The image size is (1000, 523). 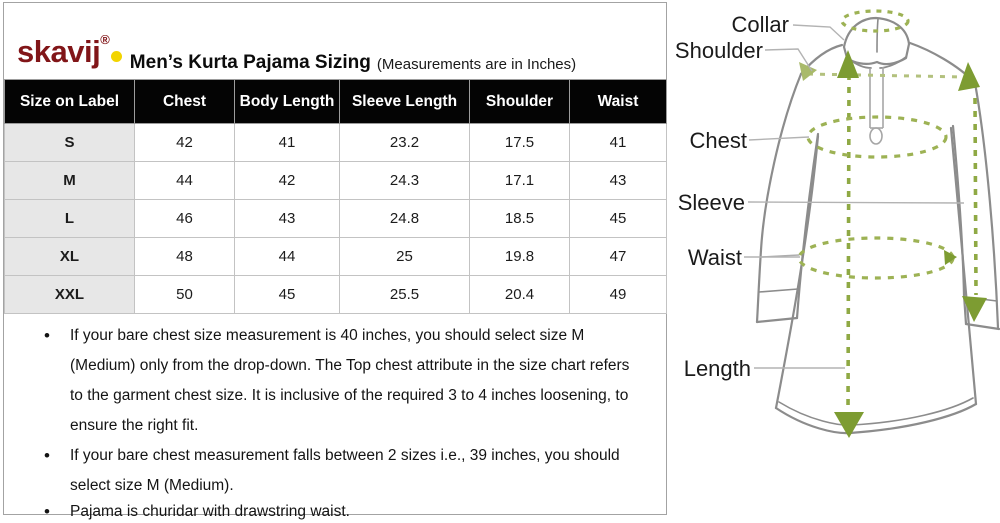 I want to click on brand-name: skavij, so click(x=59, y=51).